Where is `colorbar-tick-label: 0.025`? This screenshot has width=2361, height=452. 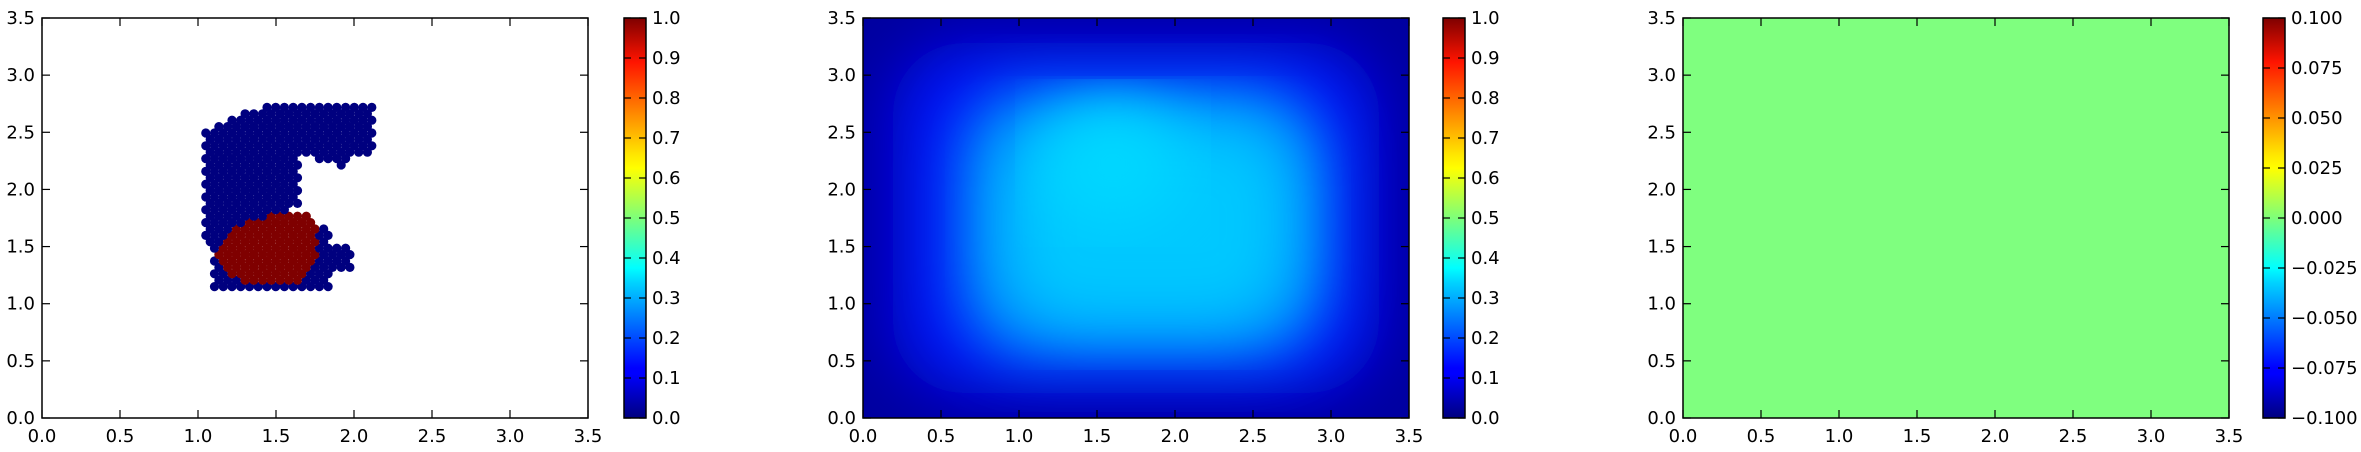
colorbar-tick-label: 0.025 is located at coordinates (2317, 168).